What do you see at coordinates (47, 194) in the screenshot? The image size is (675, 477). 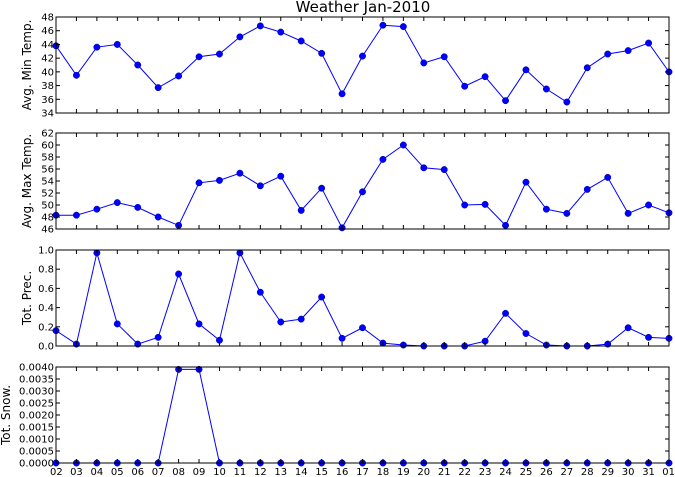 I see `y-tick-label: 52` at bounding box center [47, 194].